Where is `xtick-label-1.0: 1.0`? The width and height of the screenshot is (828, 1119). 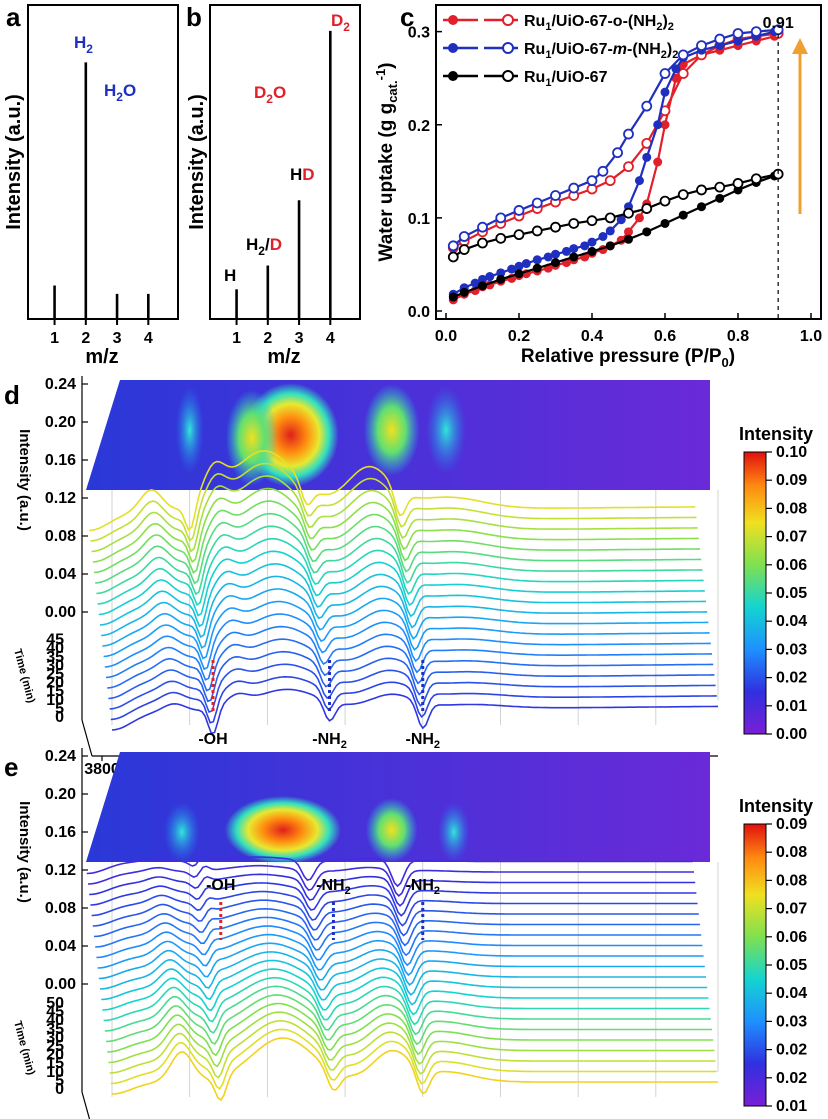
xtick-label-1.0: 1.0 is located at coordinates (811, 336).